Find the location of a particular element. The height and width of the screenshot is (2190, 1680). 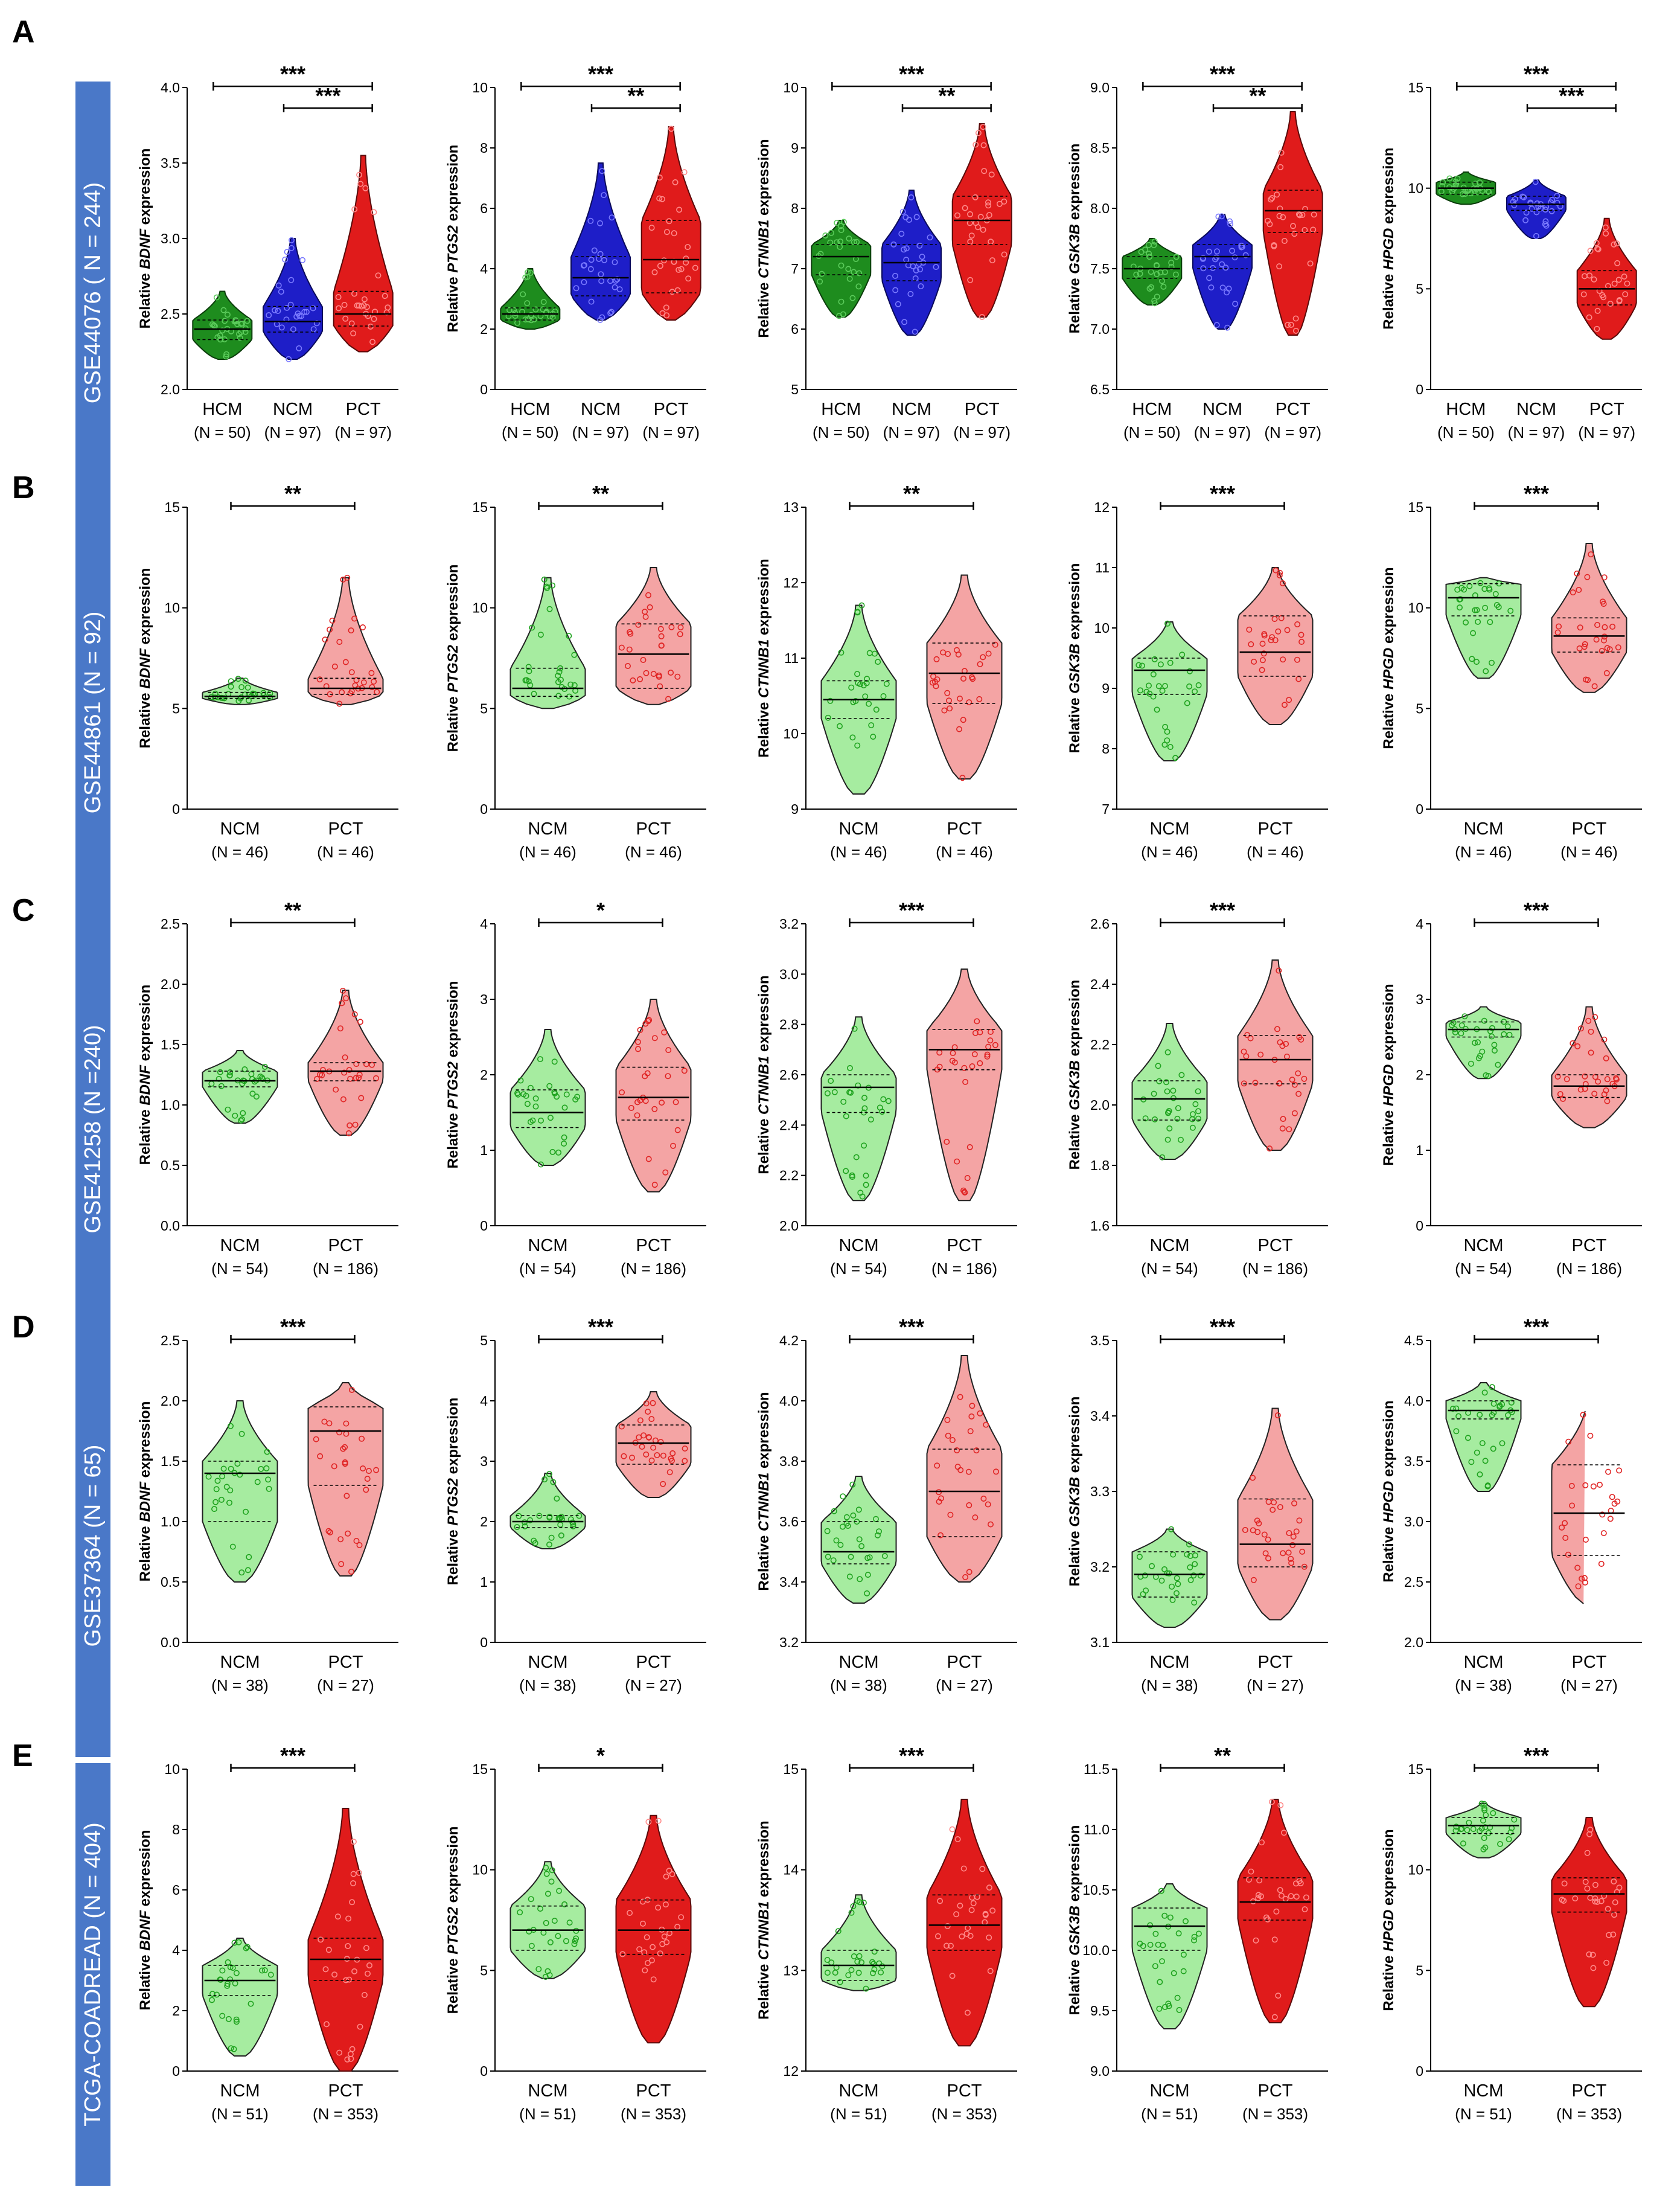

x-n-label: (N = 97) is located at coordinates (363, 432).